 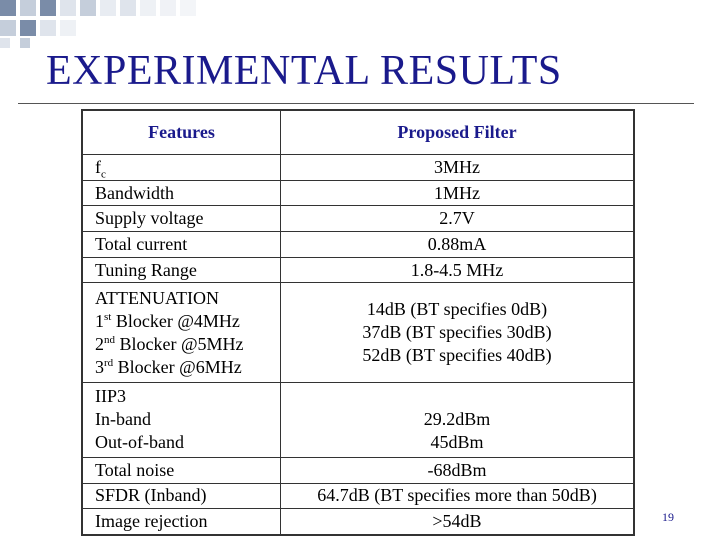 I want to click on feature-cell: Bandwidth, so click(x=181, y=193).